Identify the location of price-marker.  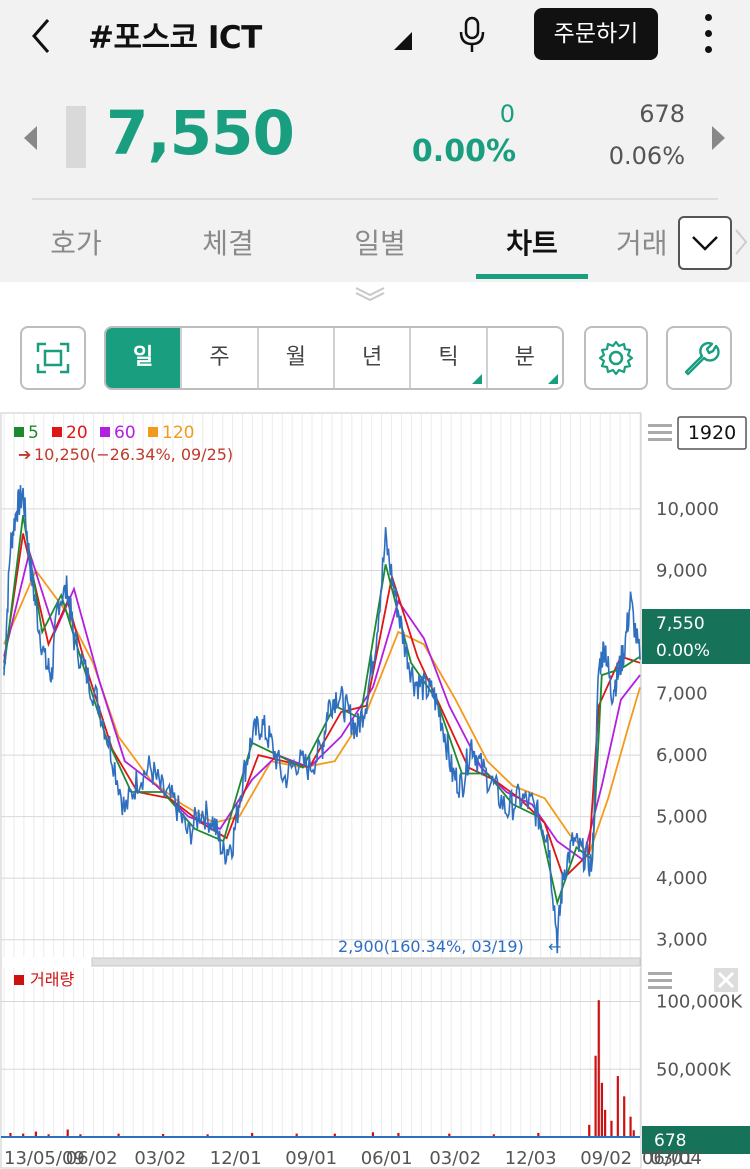
(76, 137).